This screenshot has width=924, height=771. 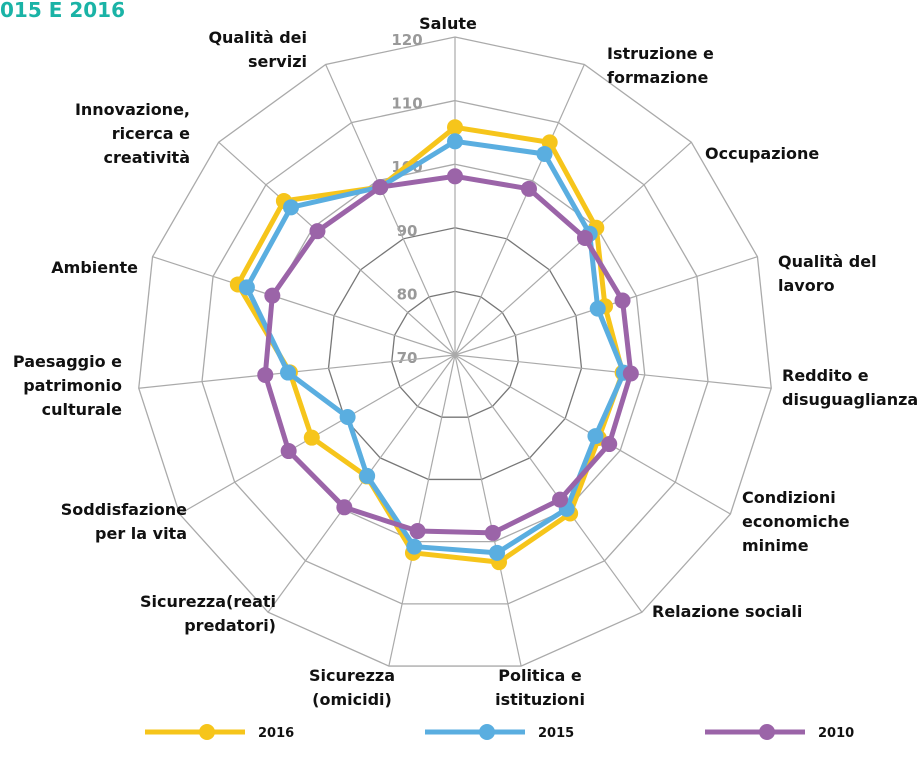 What do you see at coordinates (257, 49) in the screenshot?
I see `category-label: Qualità dei servizi` at bounding box center [257, 49].